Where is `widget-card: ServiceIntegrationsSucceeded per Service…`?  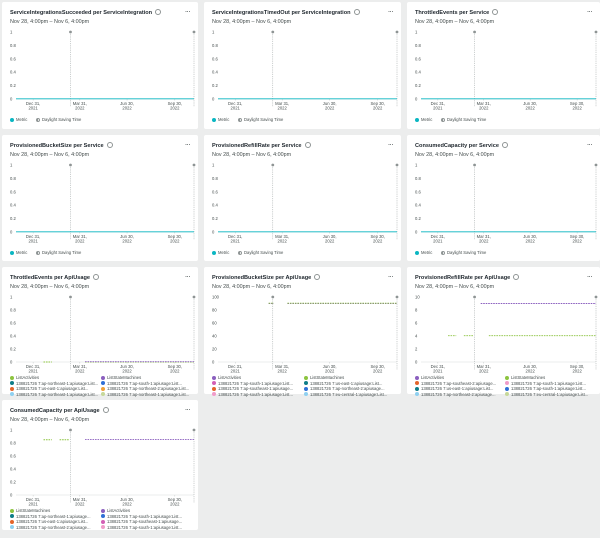 widget-card: ServiceIntegrationsSucceeded per Service… is located at coordinates (100, 65).